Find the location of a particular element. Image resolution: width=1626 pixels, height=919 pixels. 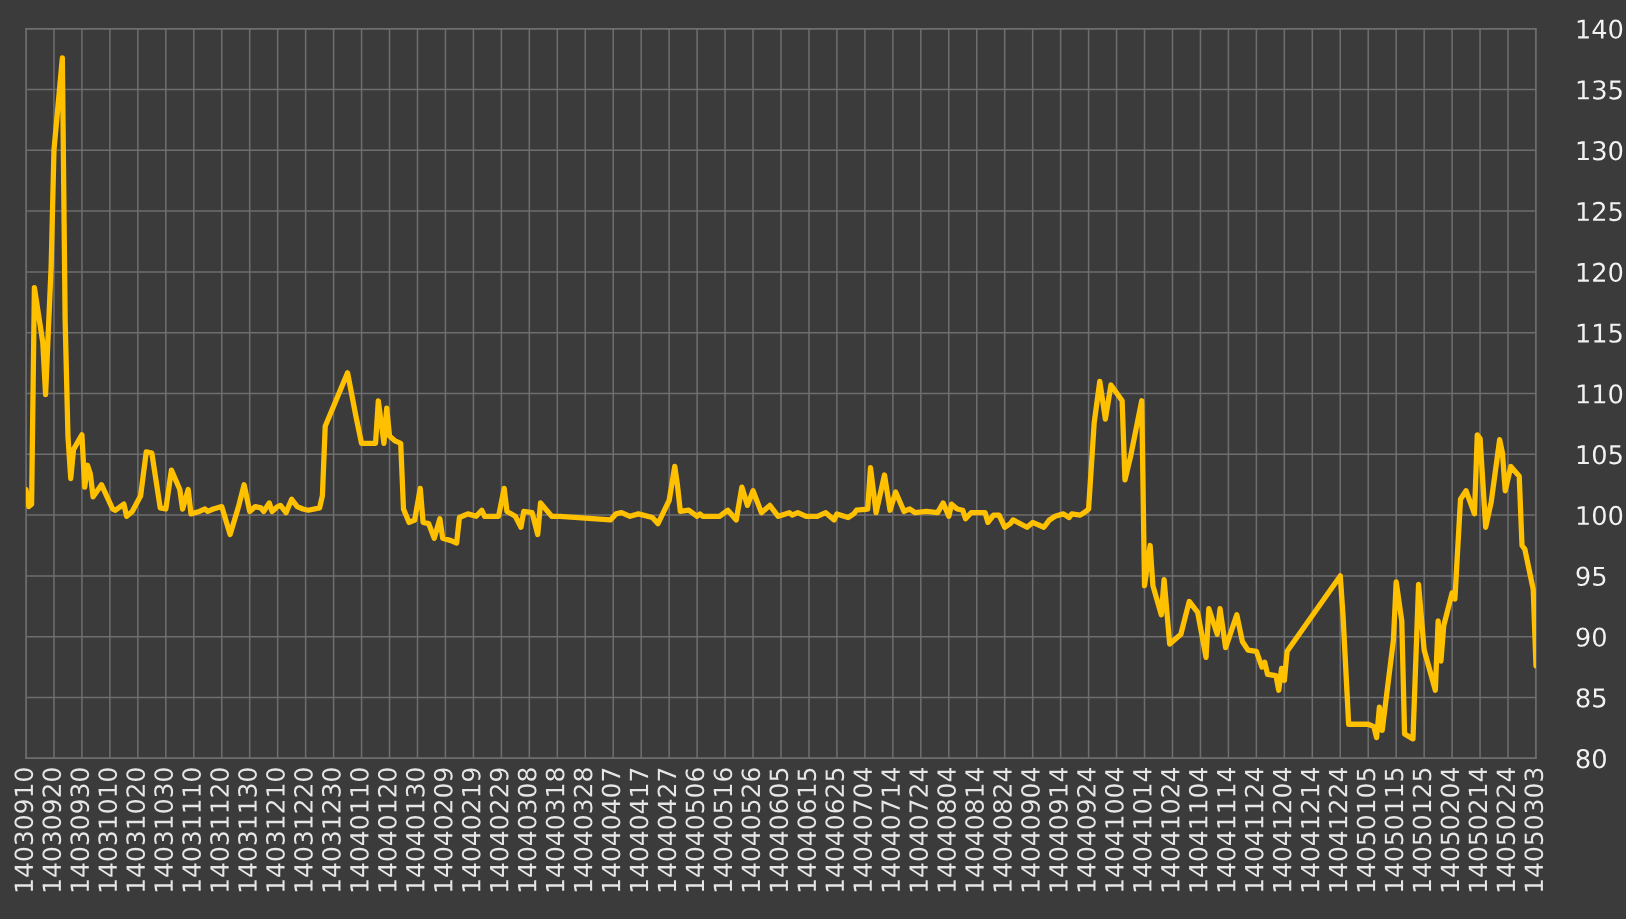

x-tick-label: 14041004 is located at coordinates (1114, 830).